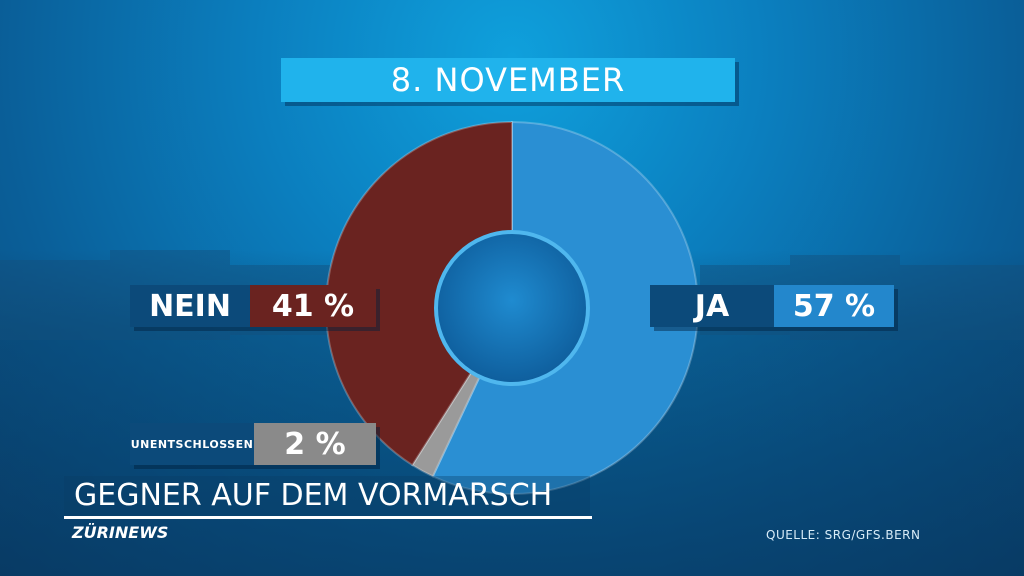 The image size is (1024, 576). What do you see at coordinates (315, 444) in the screenshot?
I see `unentschlossen-value: 2 %` at bounding box center [315, 444].